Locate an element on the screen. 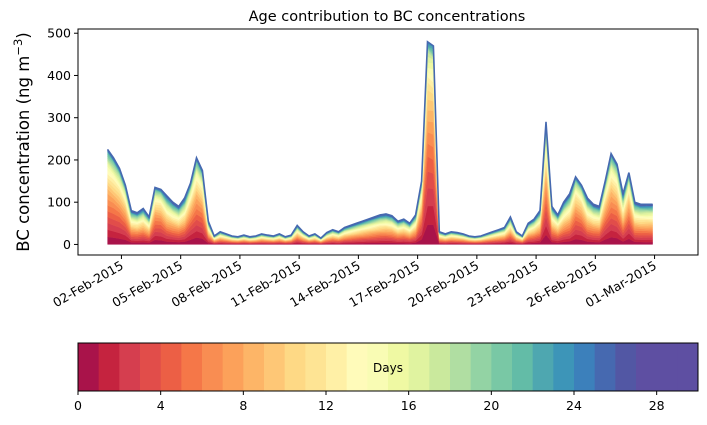  y-tick-label: 200 is located at coordinates (59, 159).